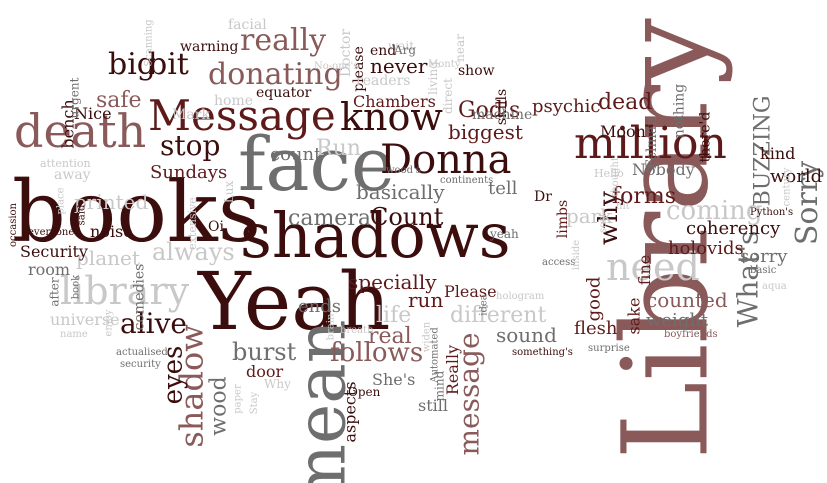 The height and width of the screenshot is (483, 827). Describe the element at coordinates (764, 256) in the screenshot. I see `word: sorry` at that location.